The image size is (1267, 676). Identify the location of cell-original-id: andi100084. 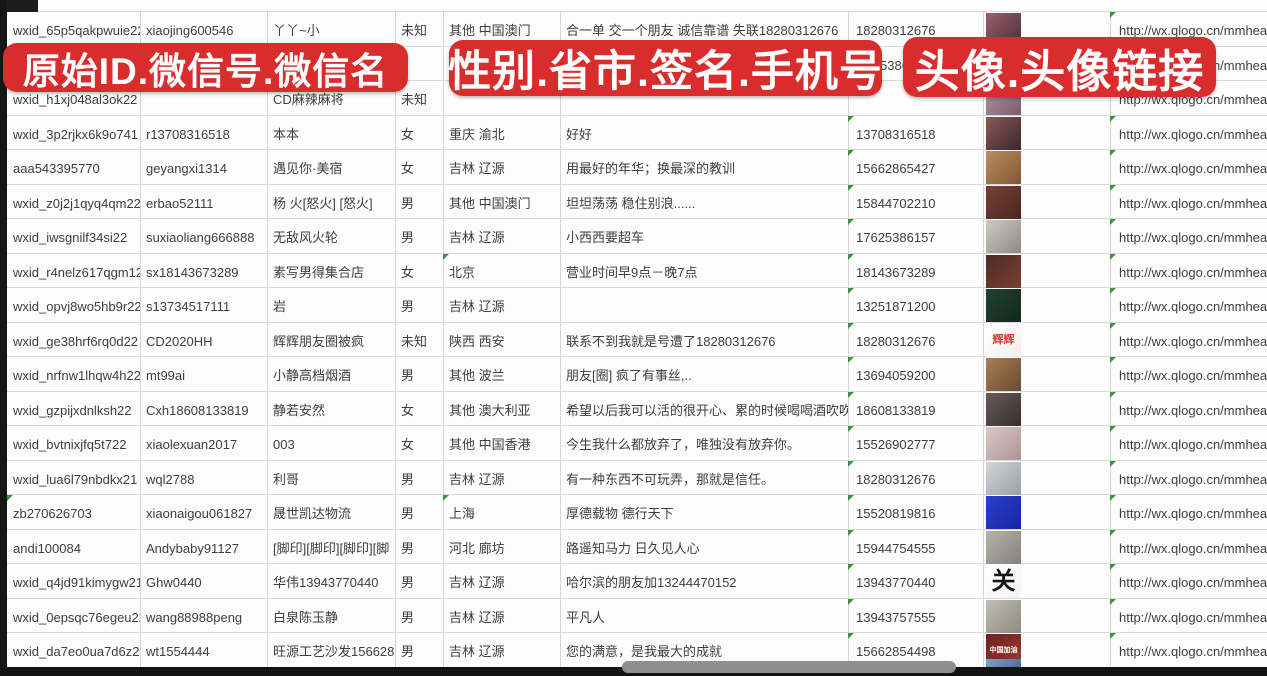
(47, 548).